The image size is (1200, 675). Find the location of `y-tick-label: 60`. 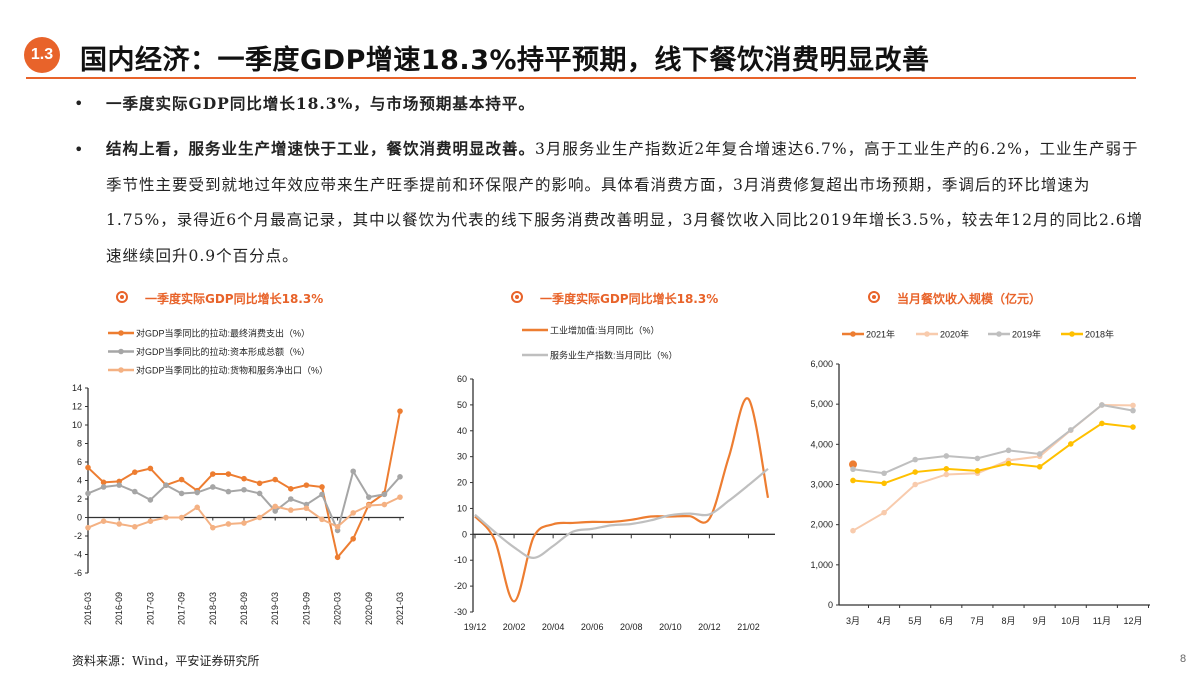

y-tick-label: 60 is located at coordinates (462, 379).